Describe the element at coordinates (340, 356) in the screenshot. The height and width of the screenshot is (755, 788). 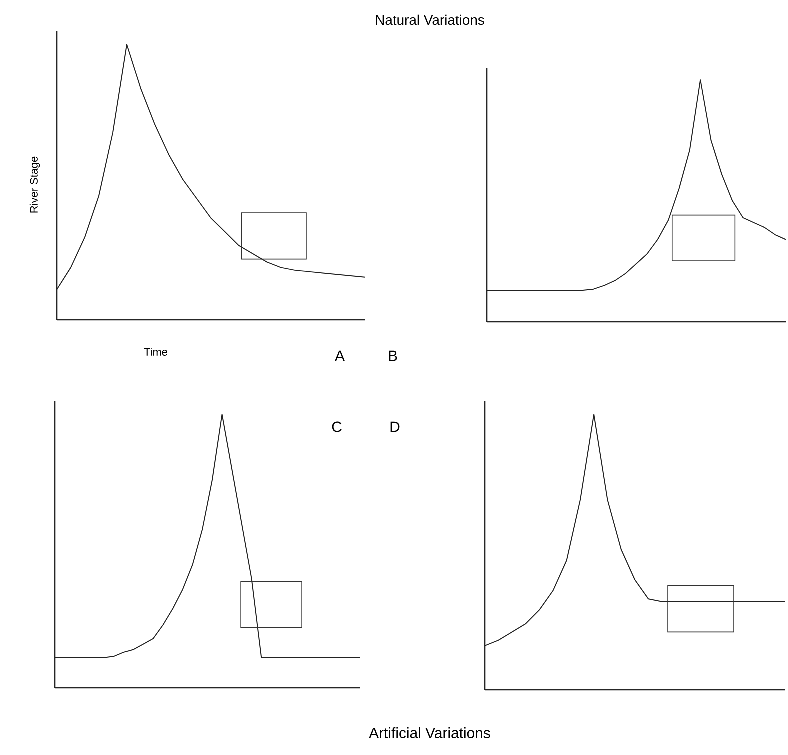
I see `text: A` at that location.